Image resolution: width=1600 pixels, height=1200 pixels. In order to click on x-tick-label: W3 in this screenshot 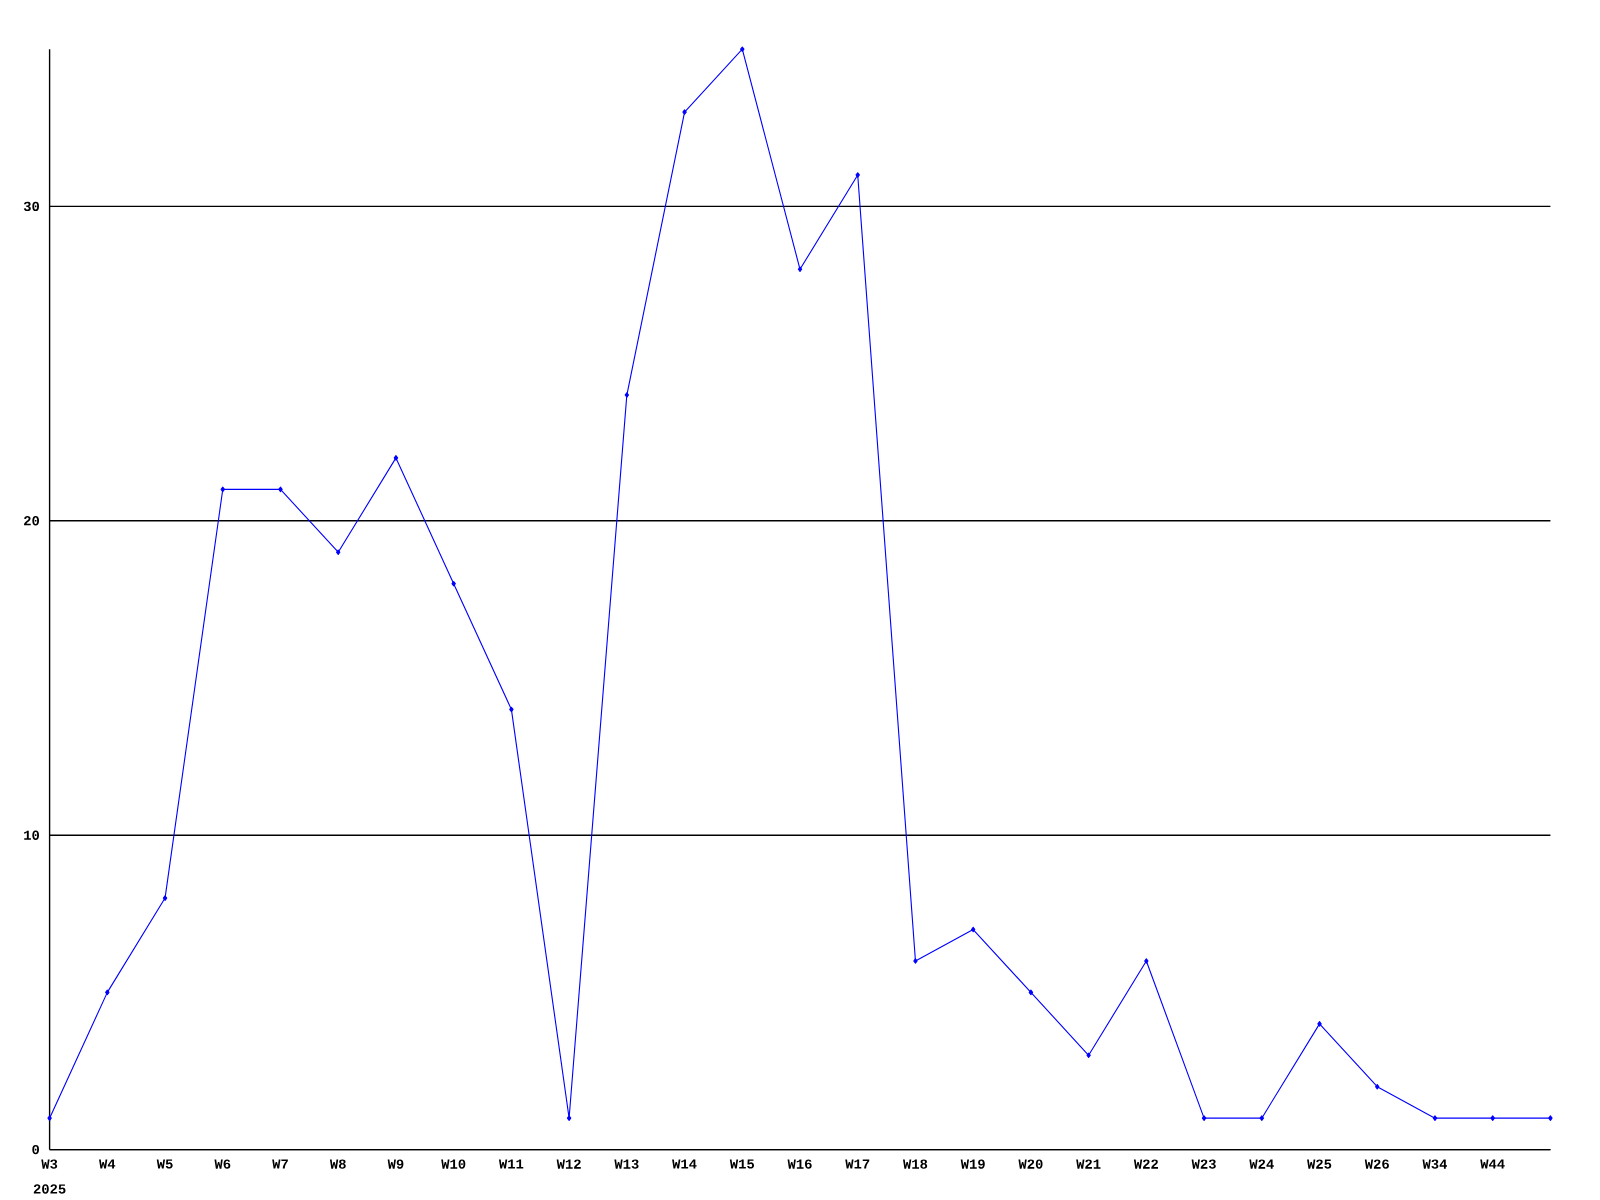, I will do `click(49, 1164)`.